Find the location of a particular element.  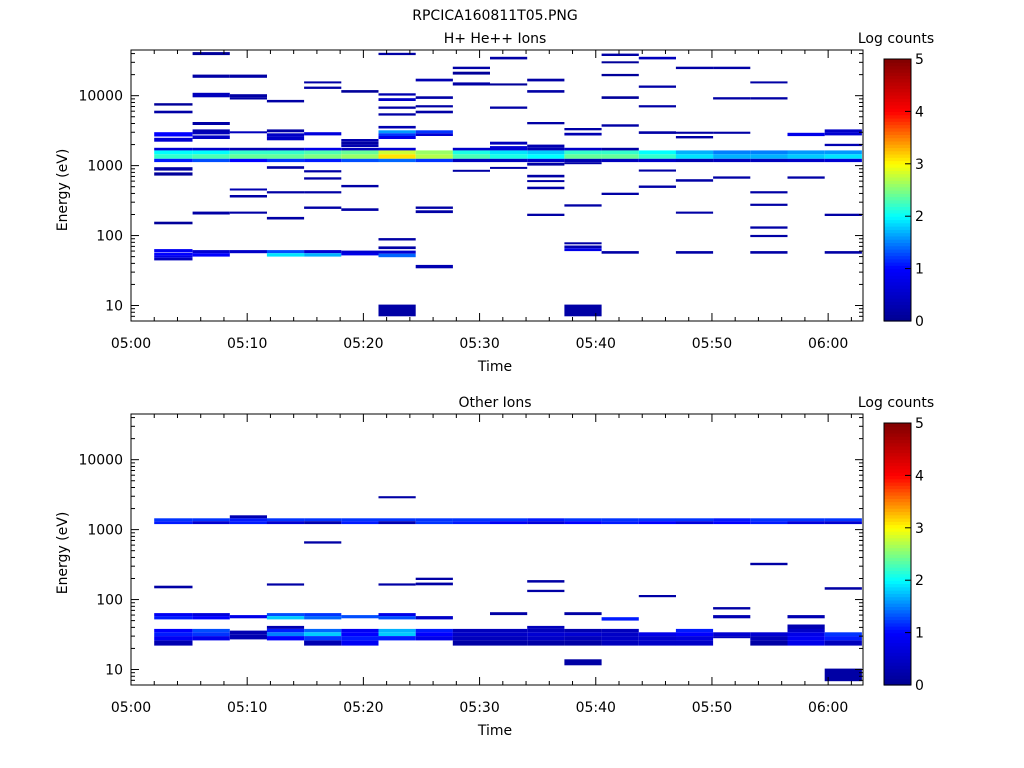

y-tick-label: 10 is located at coordinates (114, 306).